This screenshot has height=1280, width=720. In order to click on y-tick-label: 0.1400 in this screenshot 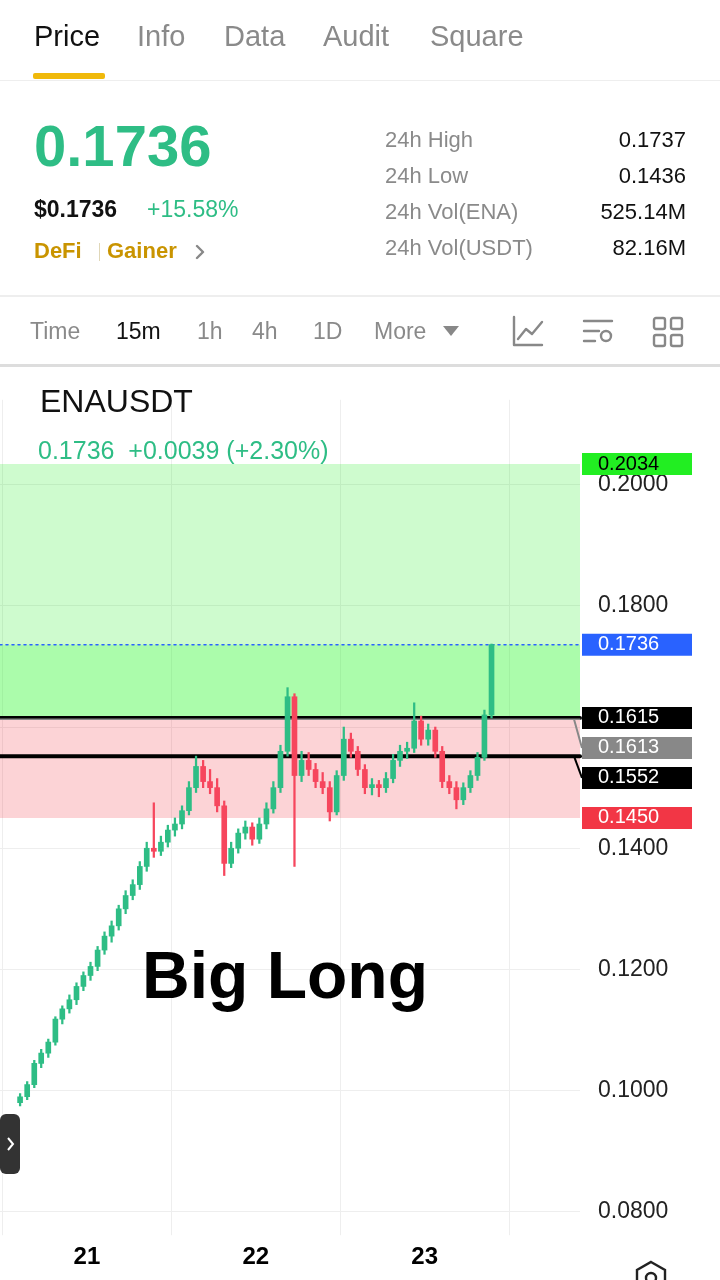, I will do `click(633, 846)`.